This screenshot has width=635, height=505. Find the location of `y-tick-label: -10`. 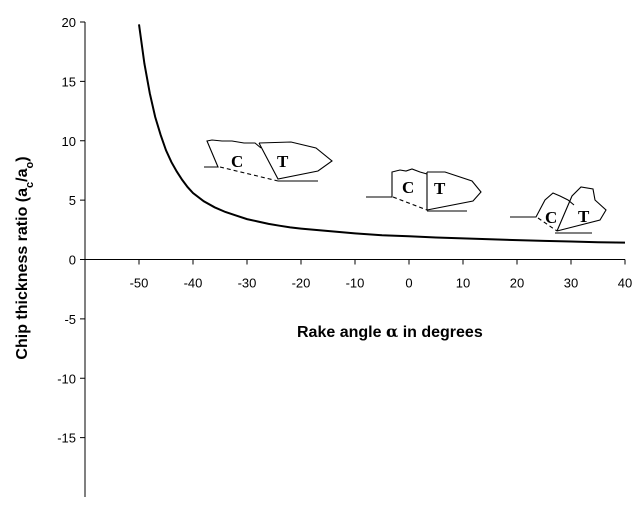

y-tick-label: -10 is located at coordinates (66, 378).